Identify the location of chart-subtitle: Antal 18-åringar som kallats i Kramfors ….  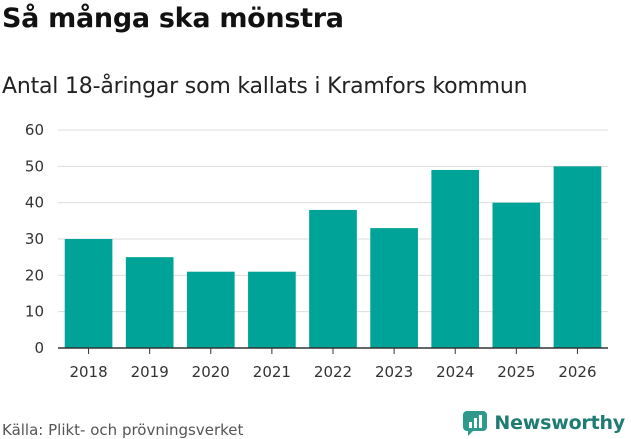
(265, 86).